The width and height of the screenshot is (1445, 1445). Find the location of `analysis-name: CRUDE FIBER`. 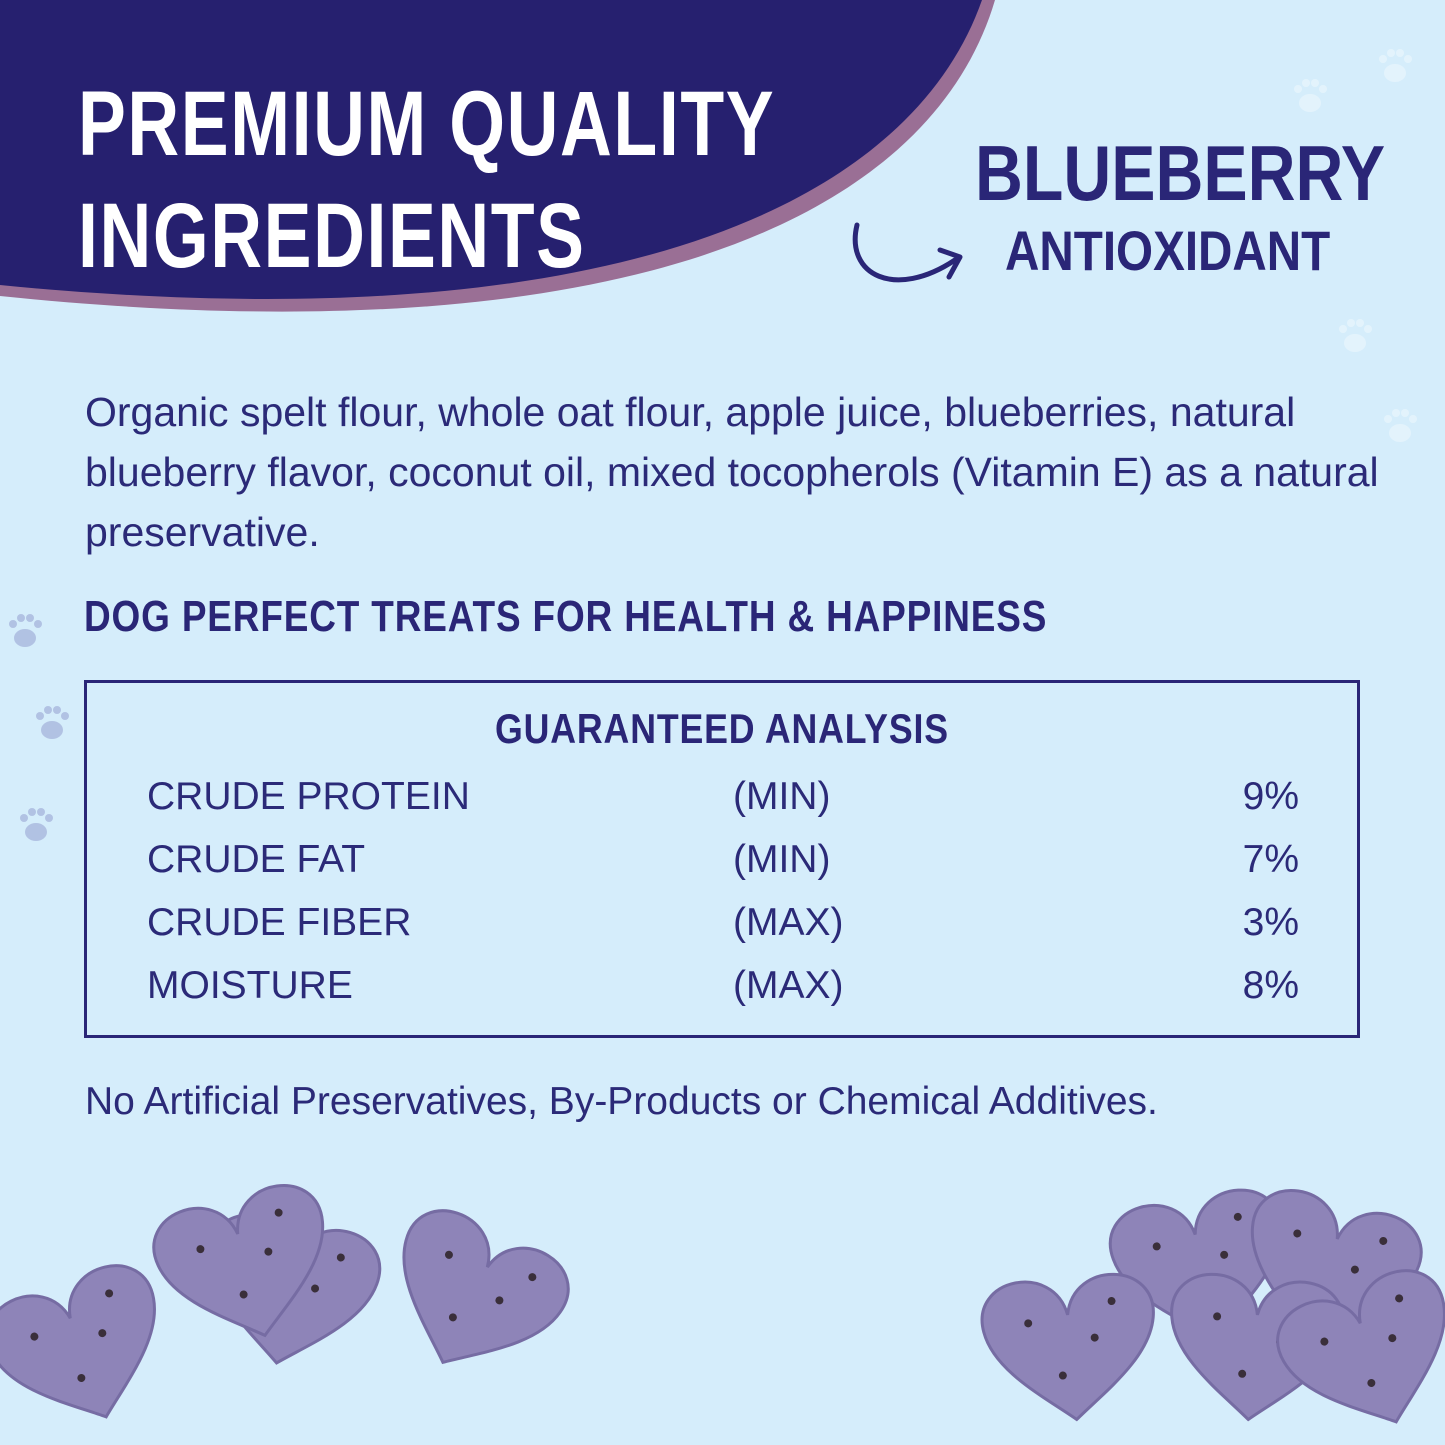

analysis-name: CRUDE FIBER is located at coordinates (279, 922).